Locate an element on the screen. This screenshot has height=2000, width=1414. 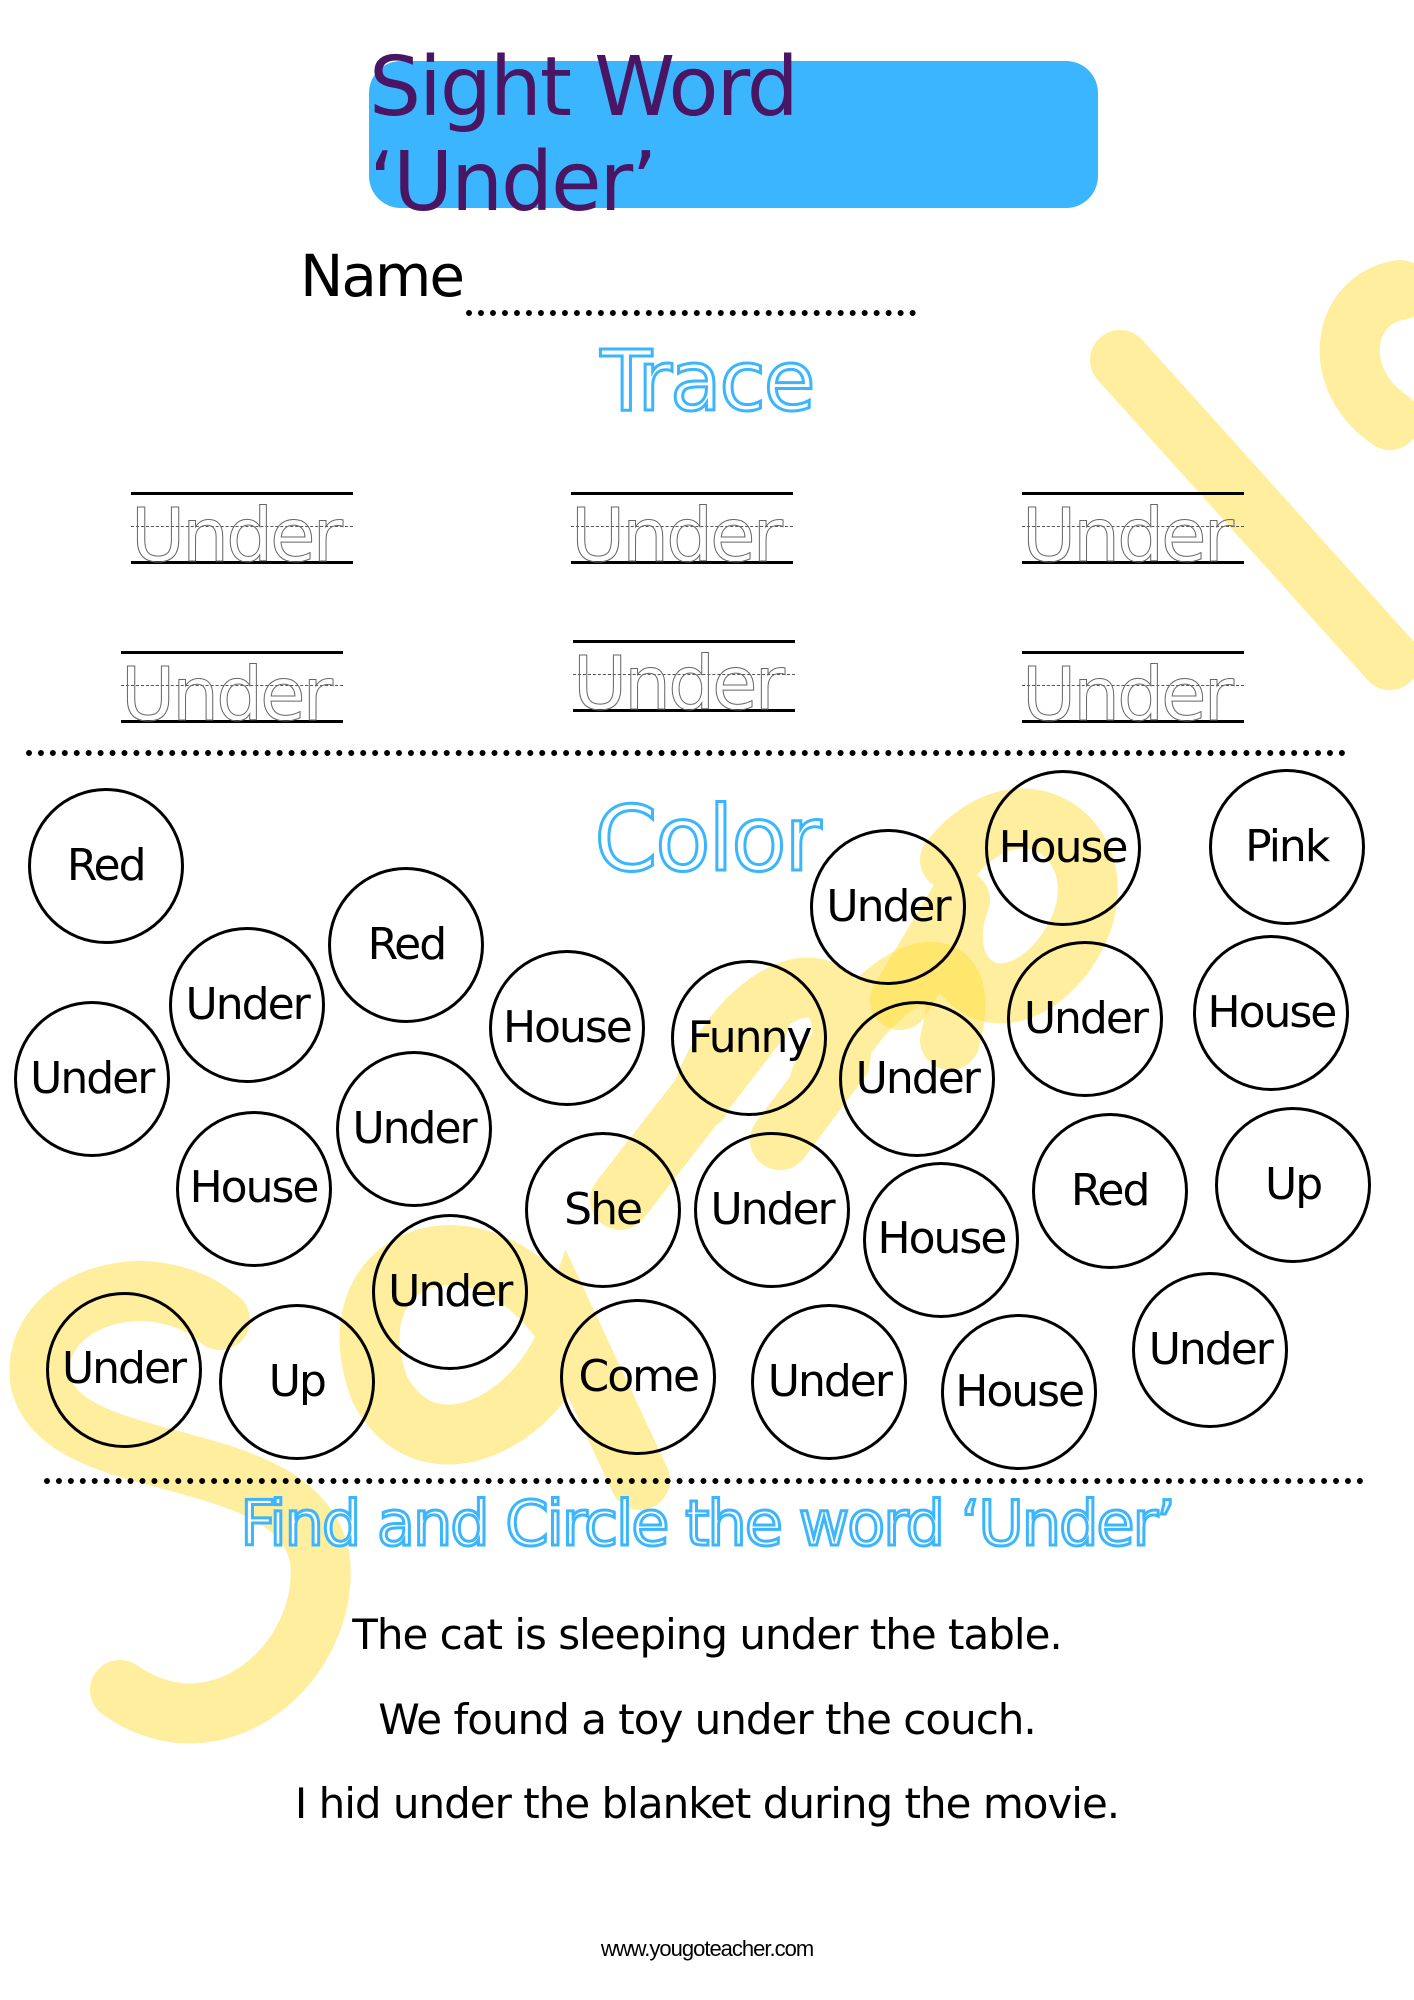
watermark-stroke is located at coordinates (1366, 355).